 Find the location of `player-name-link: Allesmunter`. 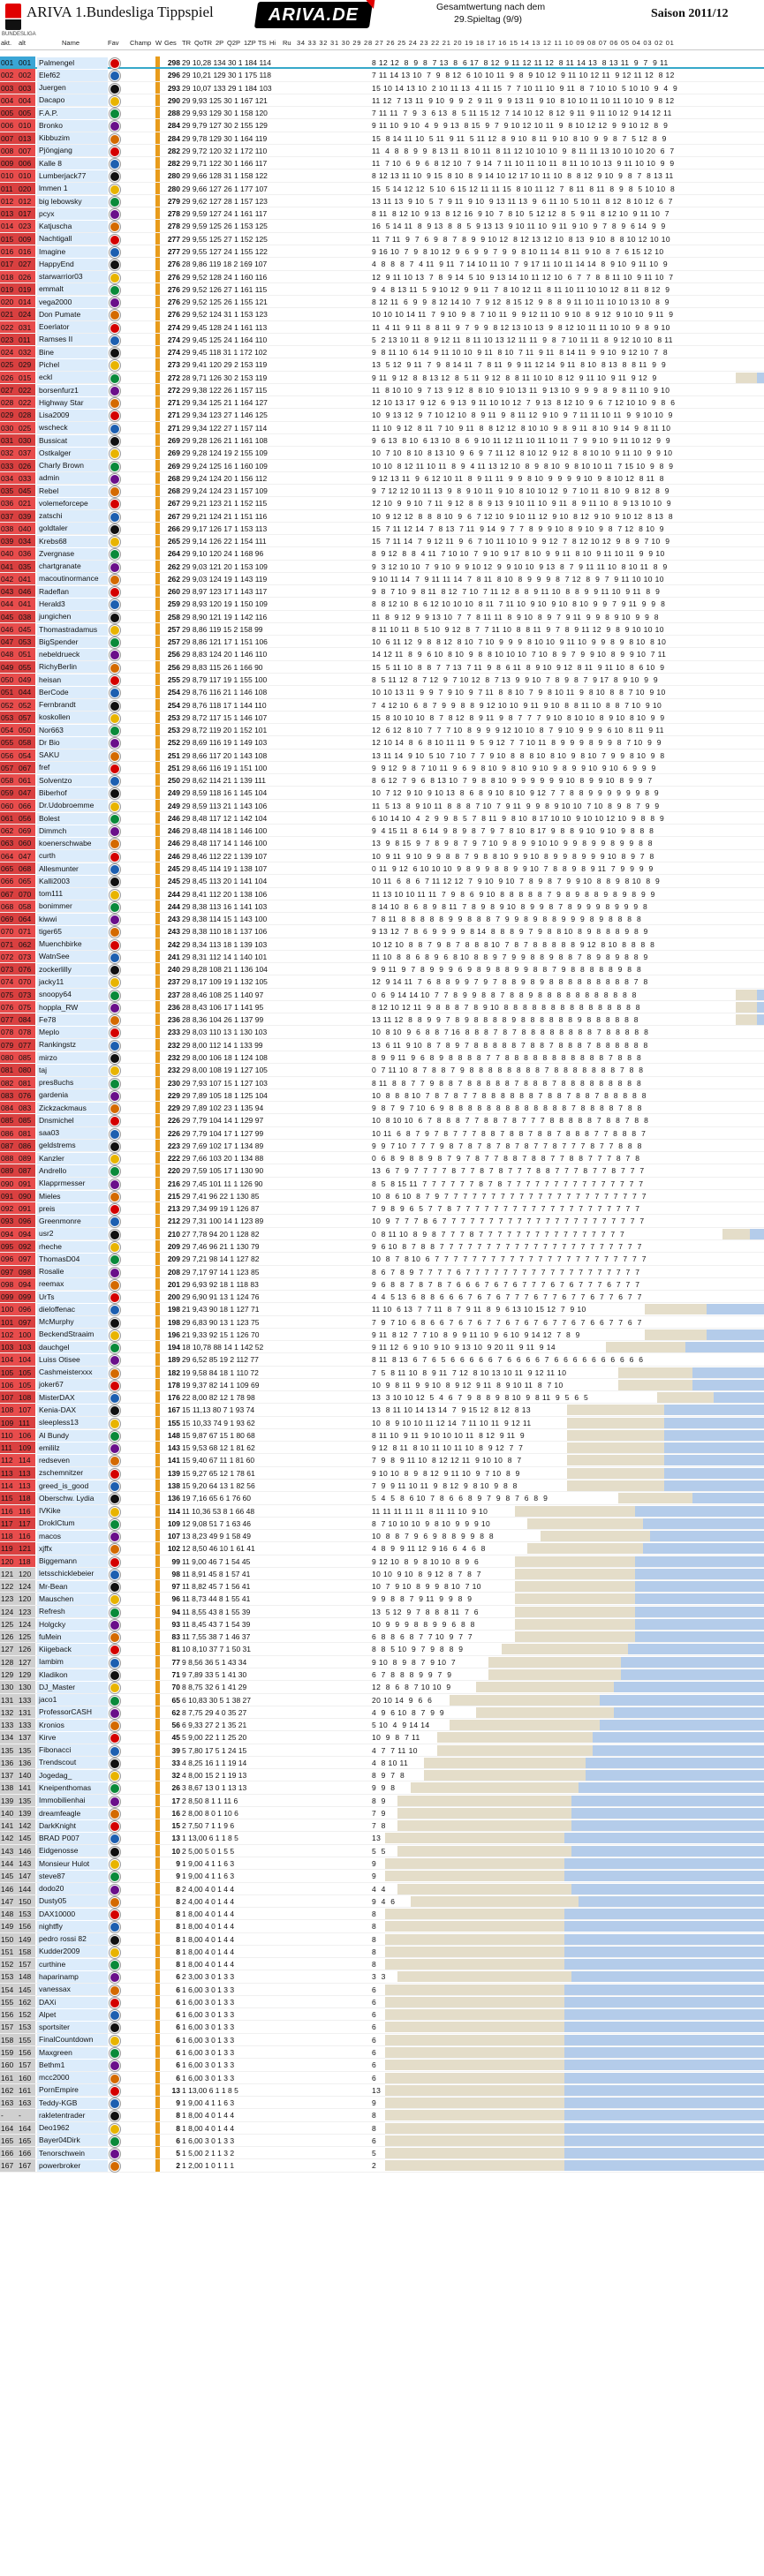

player-name-link: Allesmunter is located at coordinates (72, 869).